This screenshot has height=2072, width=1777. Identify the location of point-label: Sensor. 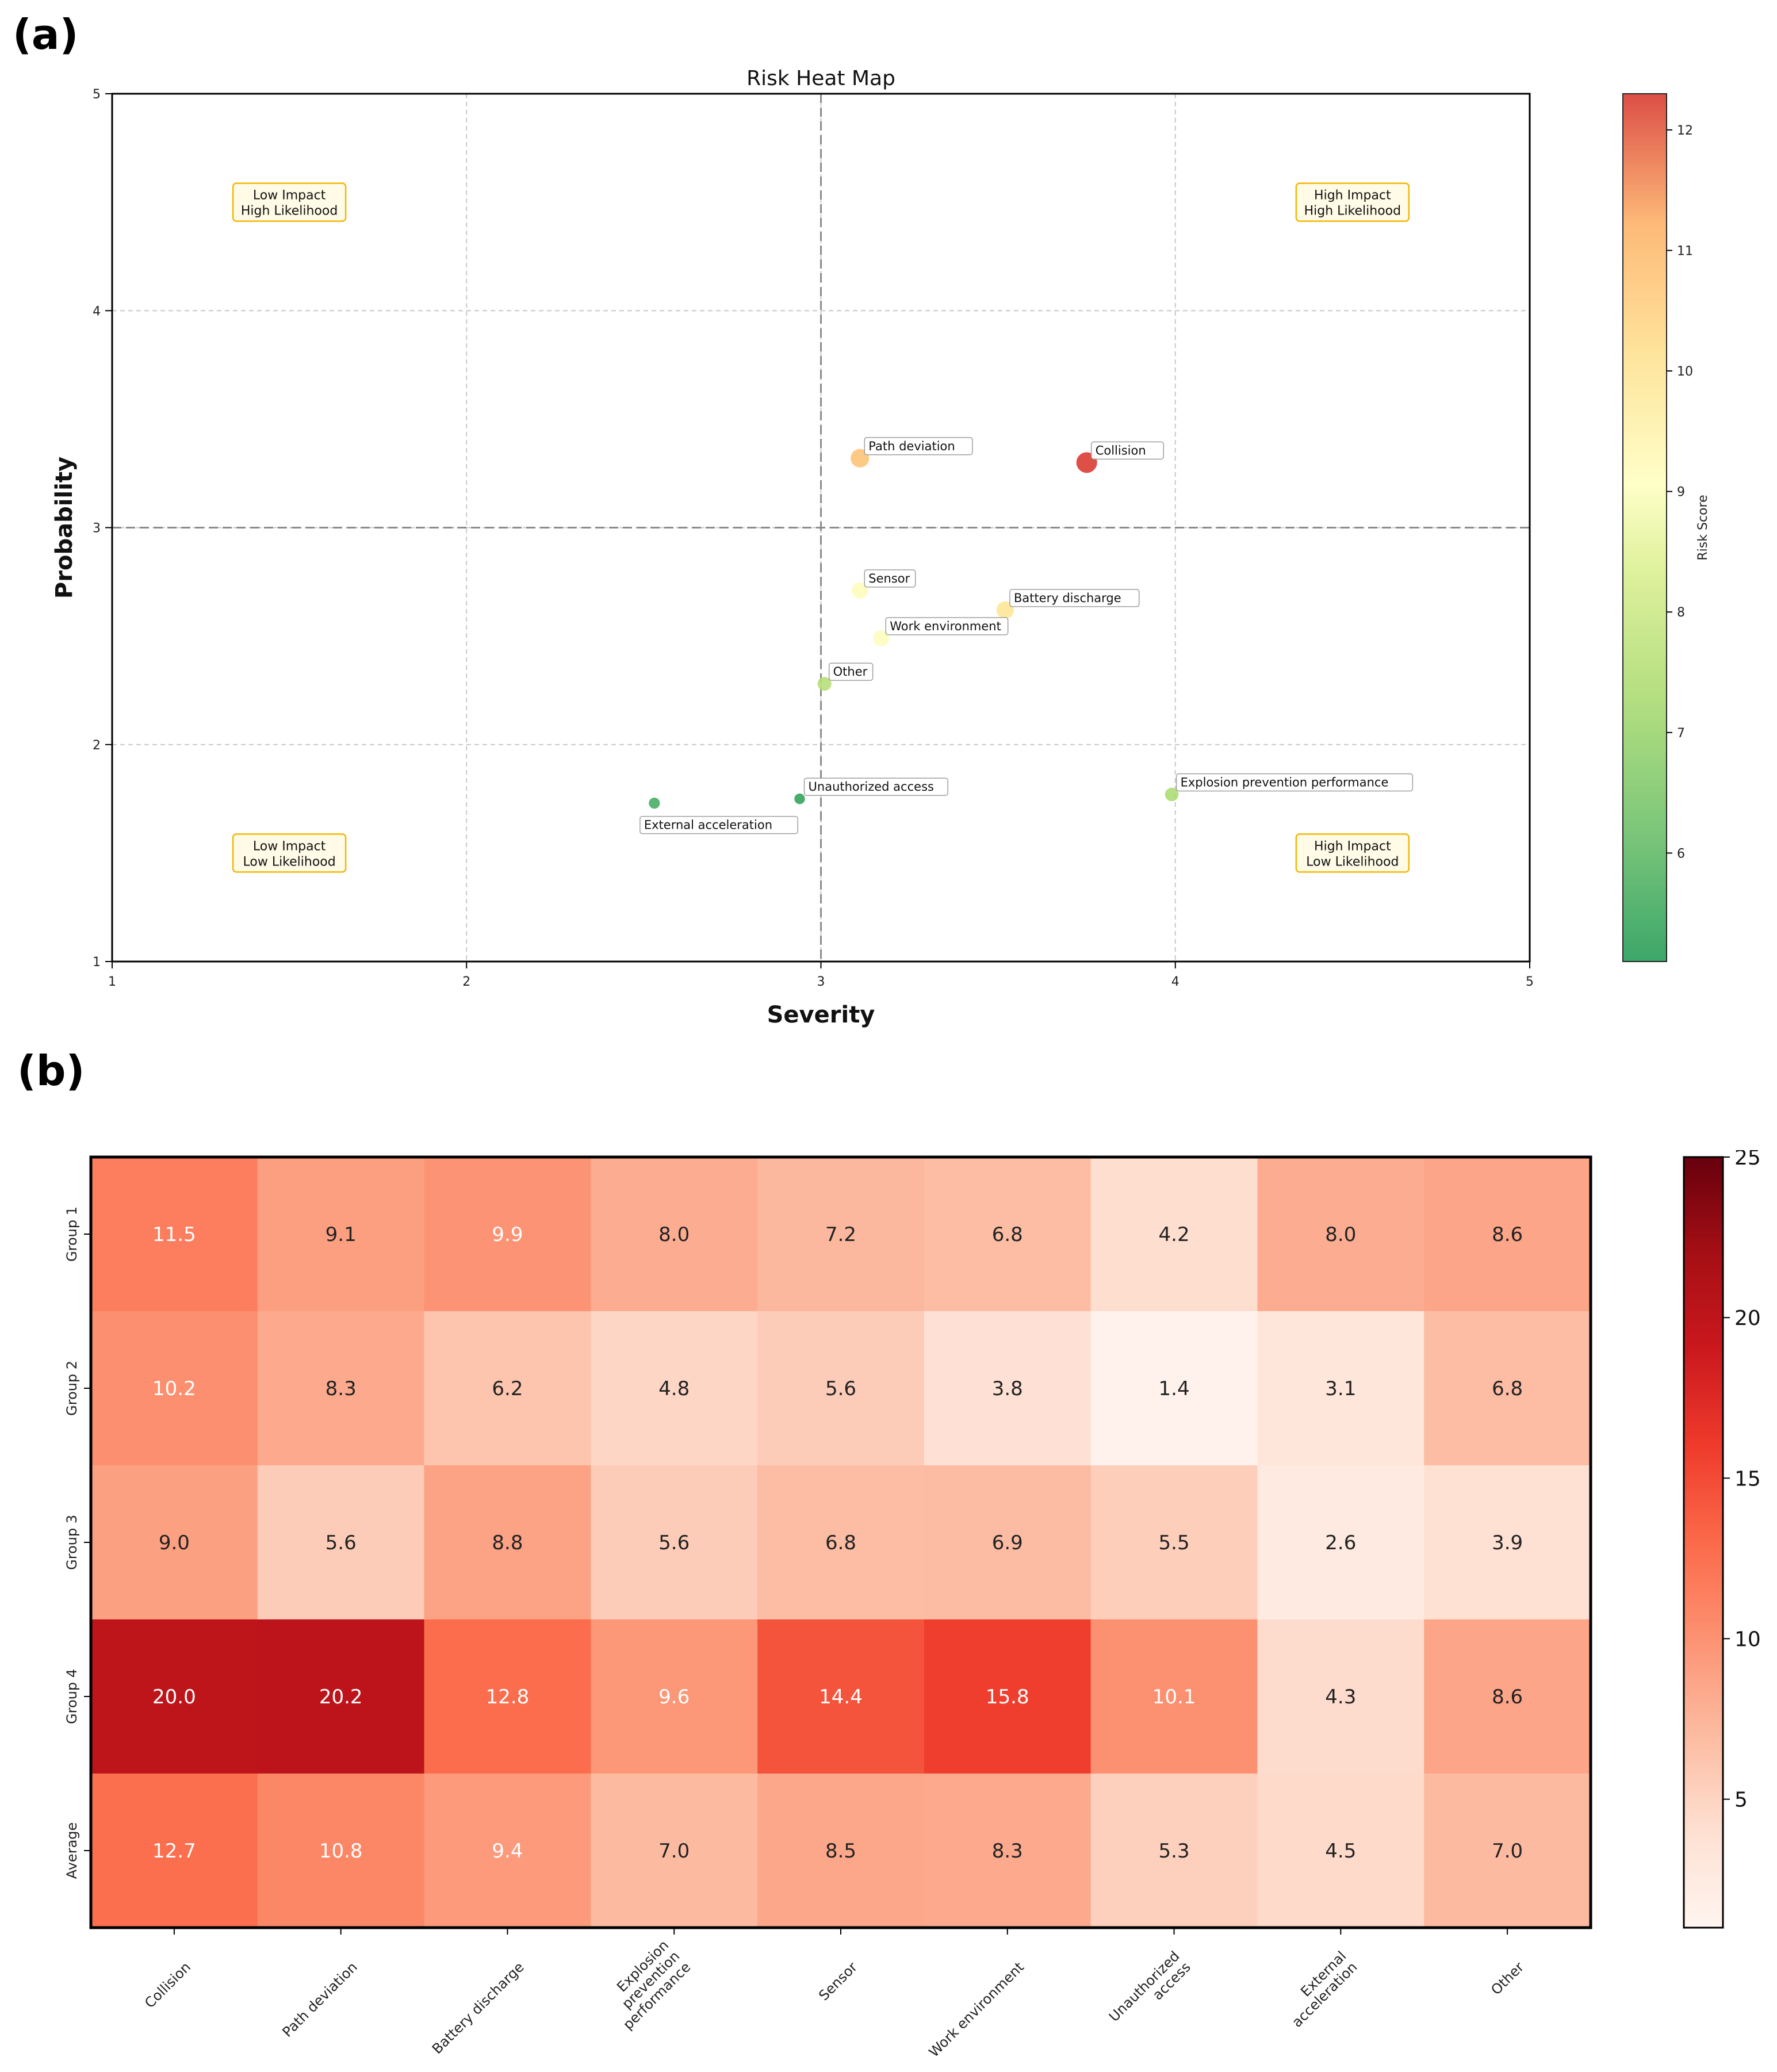
(889, 579).